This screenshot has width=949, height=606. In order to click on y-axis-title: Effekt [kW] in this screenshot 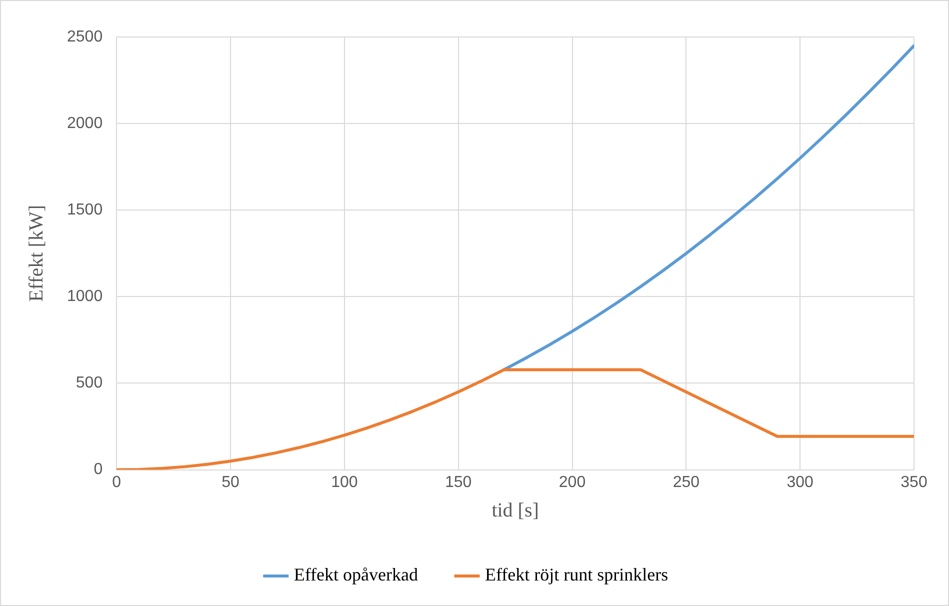, I will do `click(36, 253)`.